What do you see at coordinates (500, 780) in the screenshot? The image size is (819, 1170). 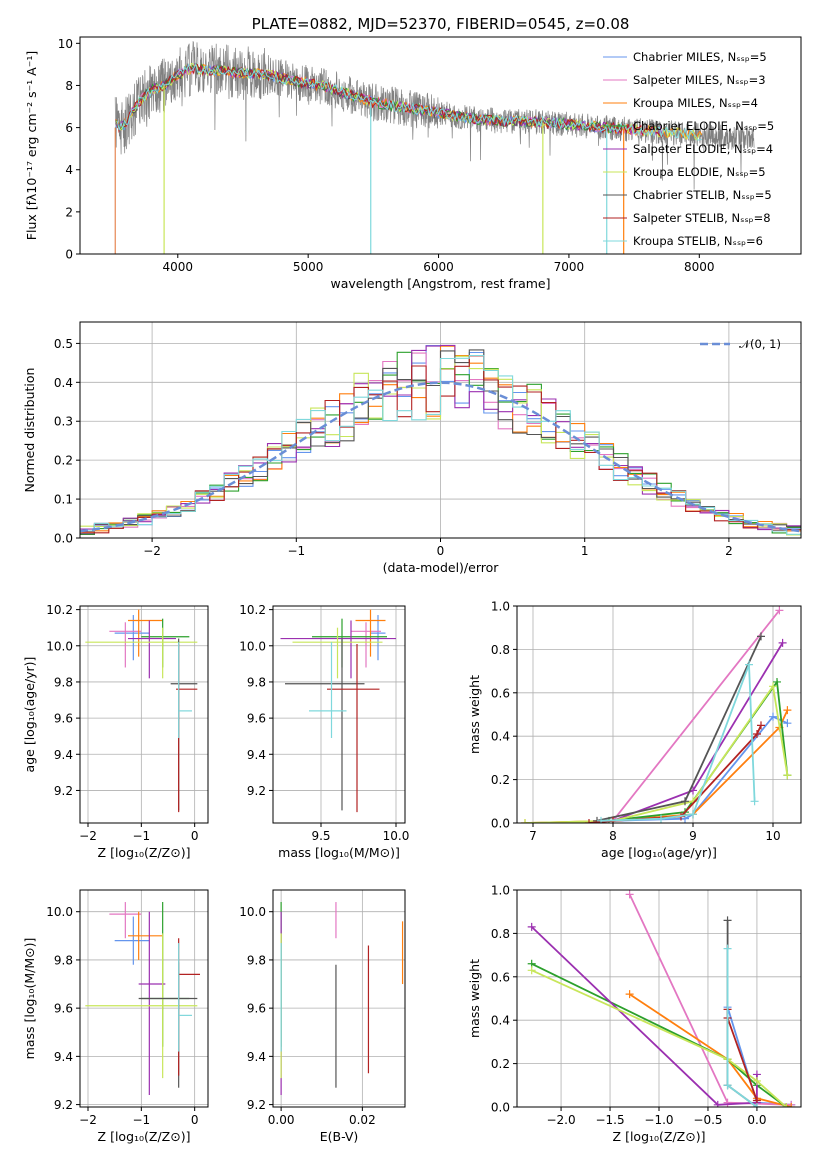 I see `weight_vs_age-ytick-label: 0.2` at bounding box center [500, 780].